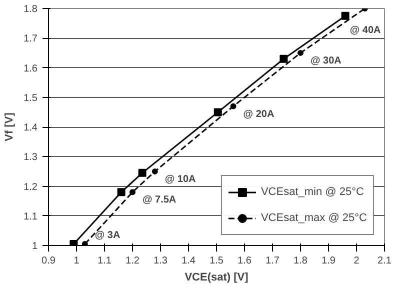  I want to click on y-tick-label: 1, so click(35, 246).